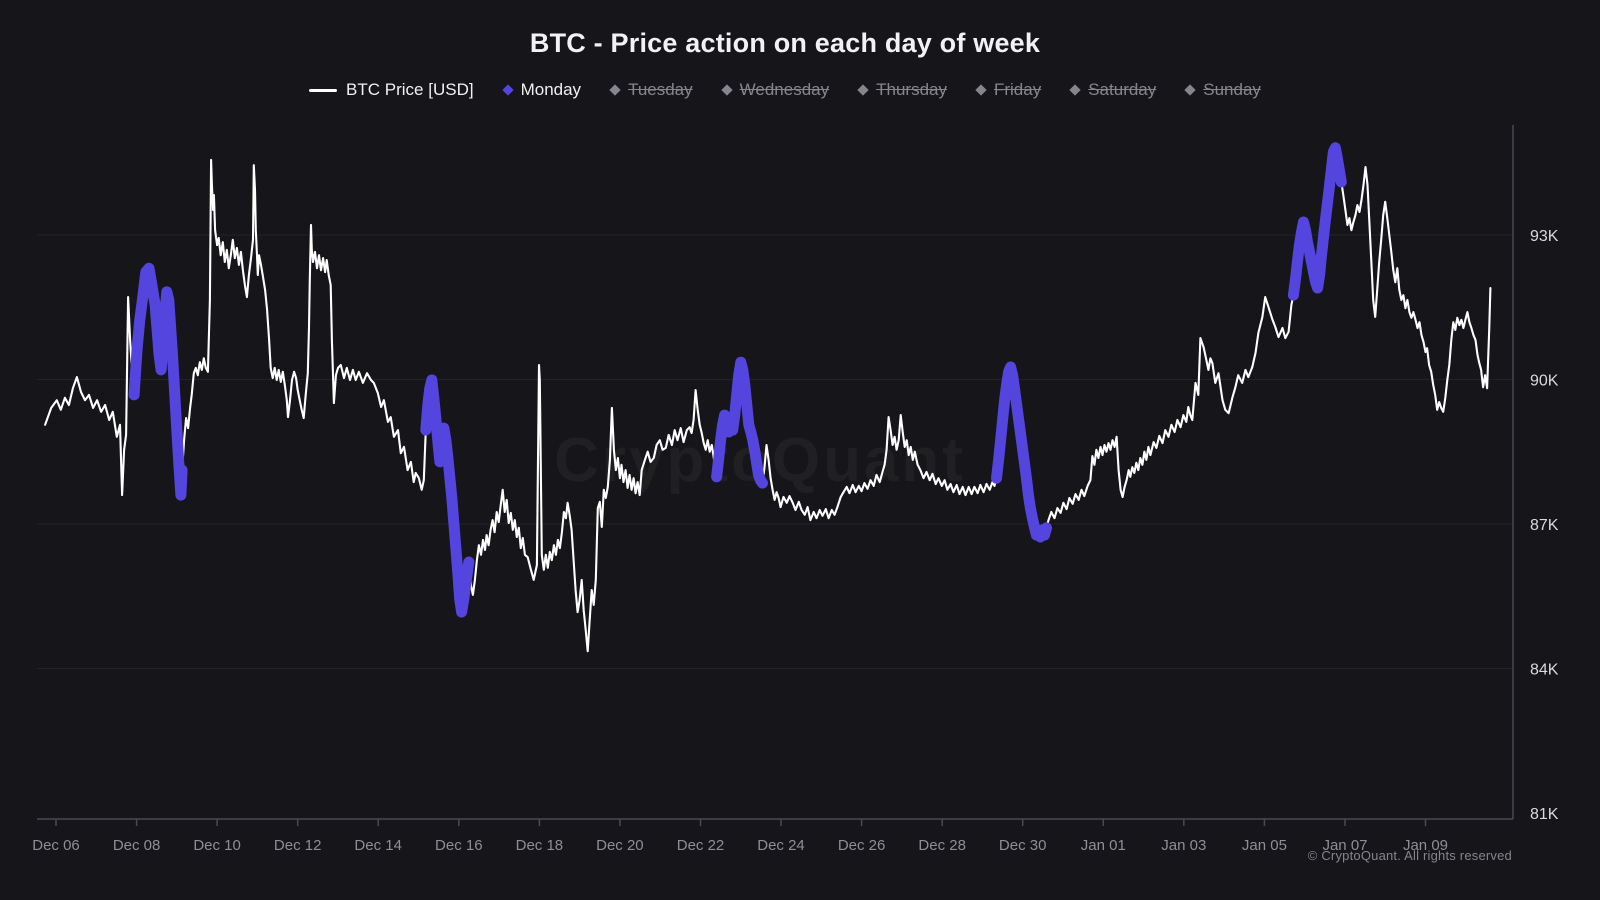  I want to click on page-title: BTC - Price action on each day of week, so click(785, 43).